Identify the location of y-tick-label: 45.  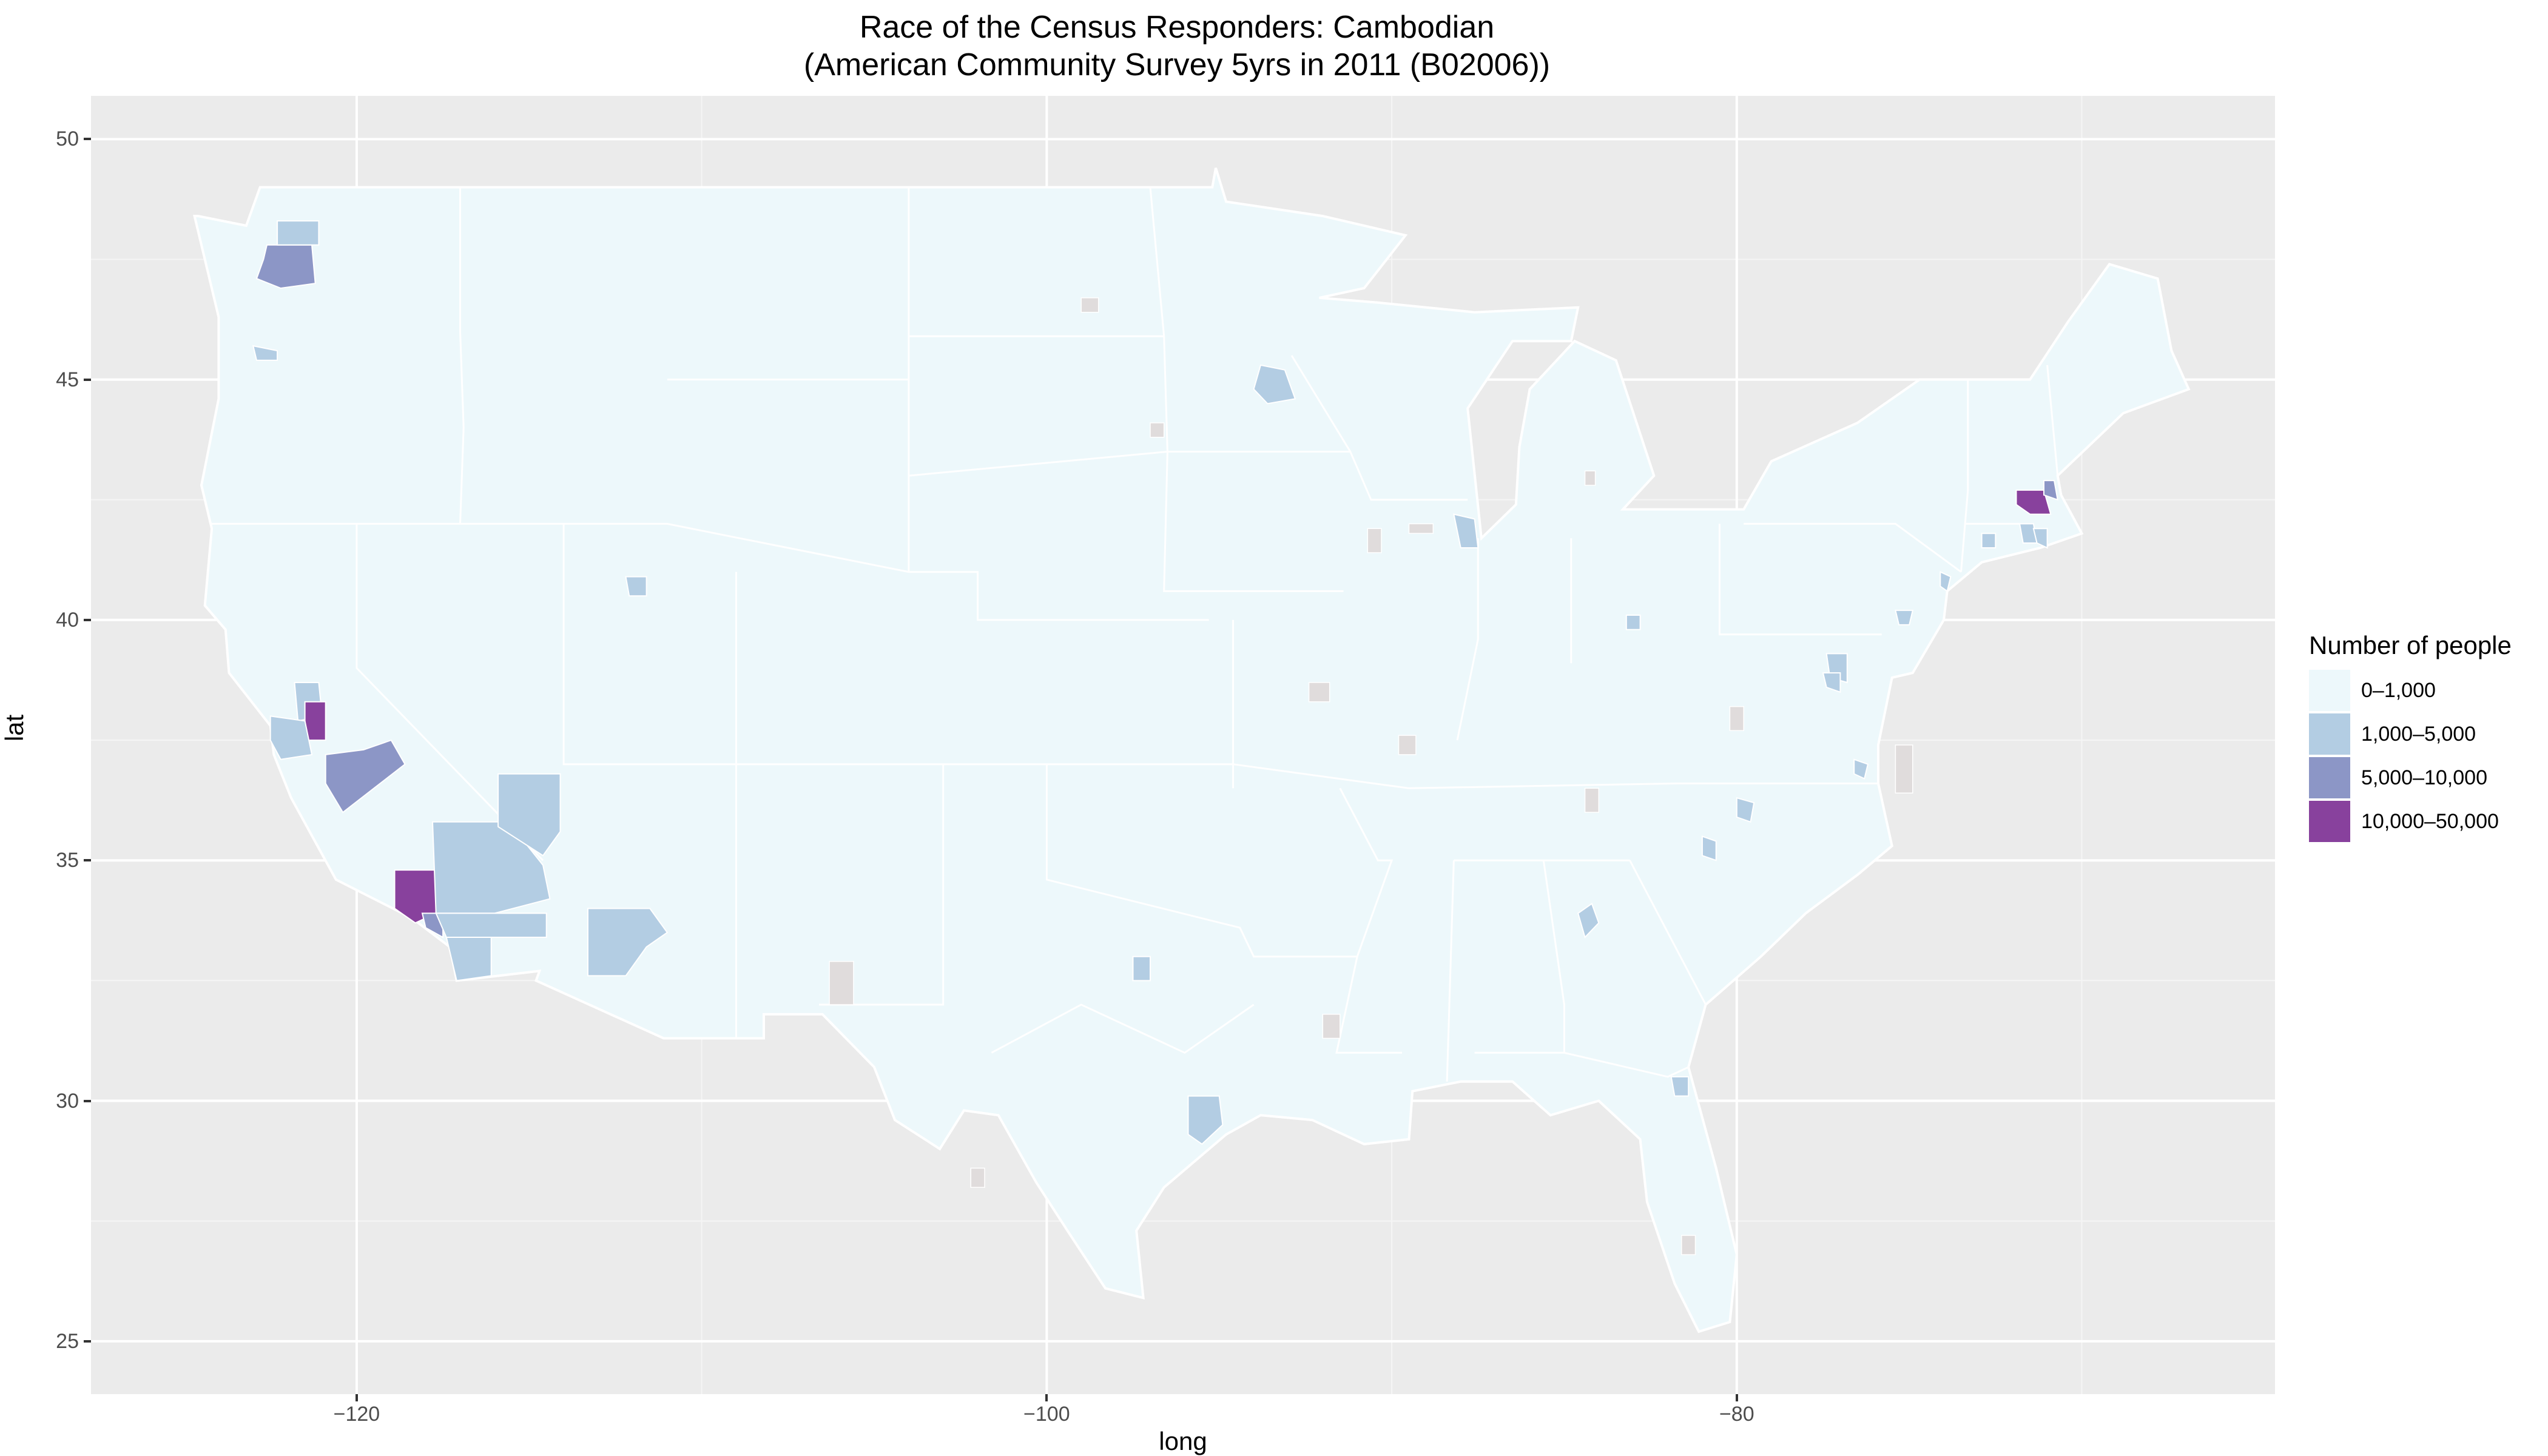
(67, 379).